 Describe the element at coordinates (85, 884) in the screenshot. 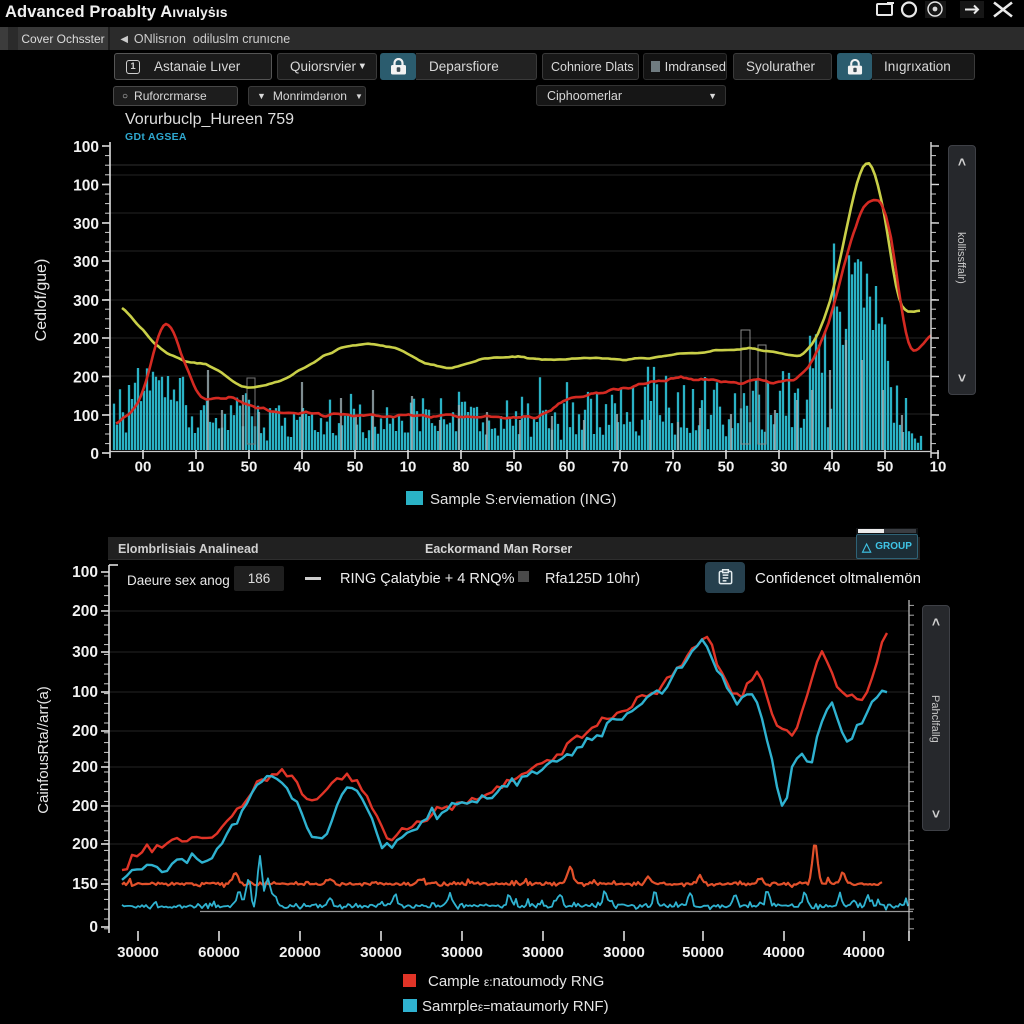

I see `svg-text: 150` at that location.